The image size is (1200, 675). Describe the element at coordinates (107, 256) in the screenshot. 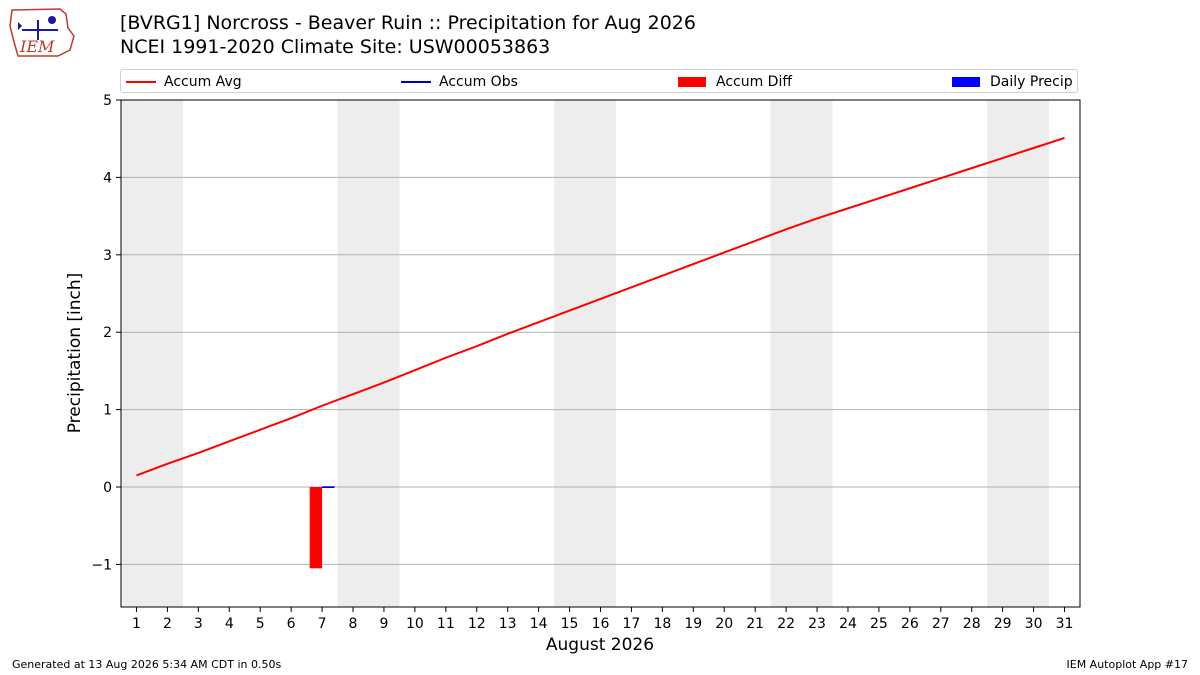

I see `y-tick-label: 3` at that location.